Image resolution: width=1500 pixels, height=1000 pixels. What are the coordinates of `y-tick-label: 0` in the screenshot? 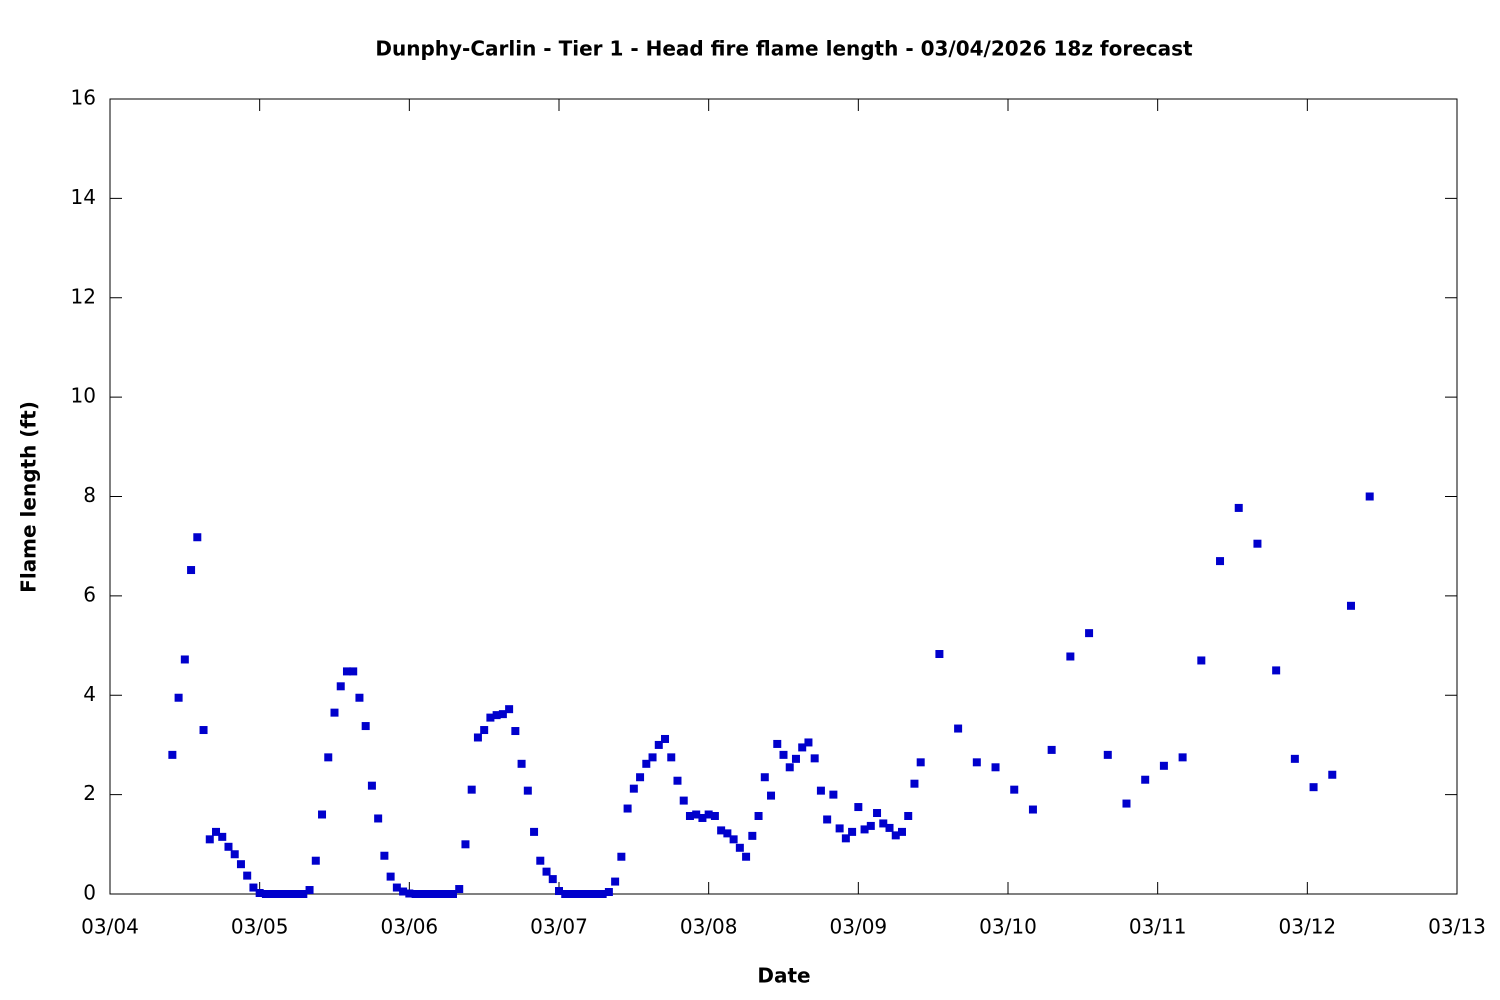 It's located at (89, 893).